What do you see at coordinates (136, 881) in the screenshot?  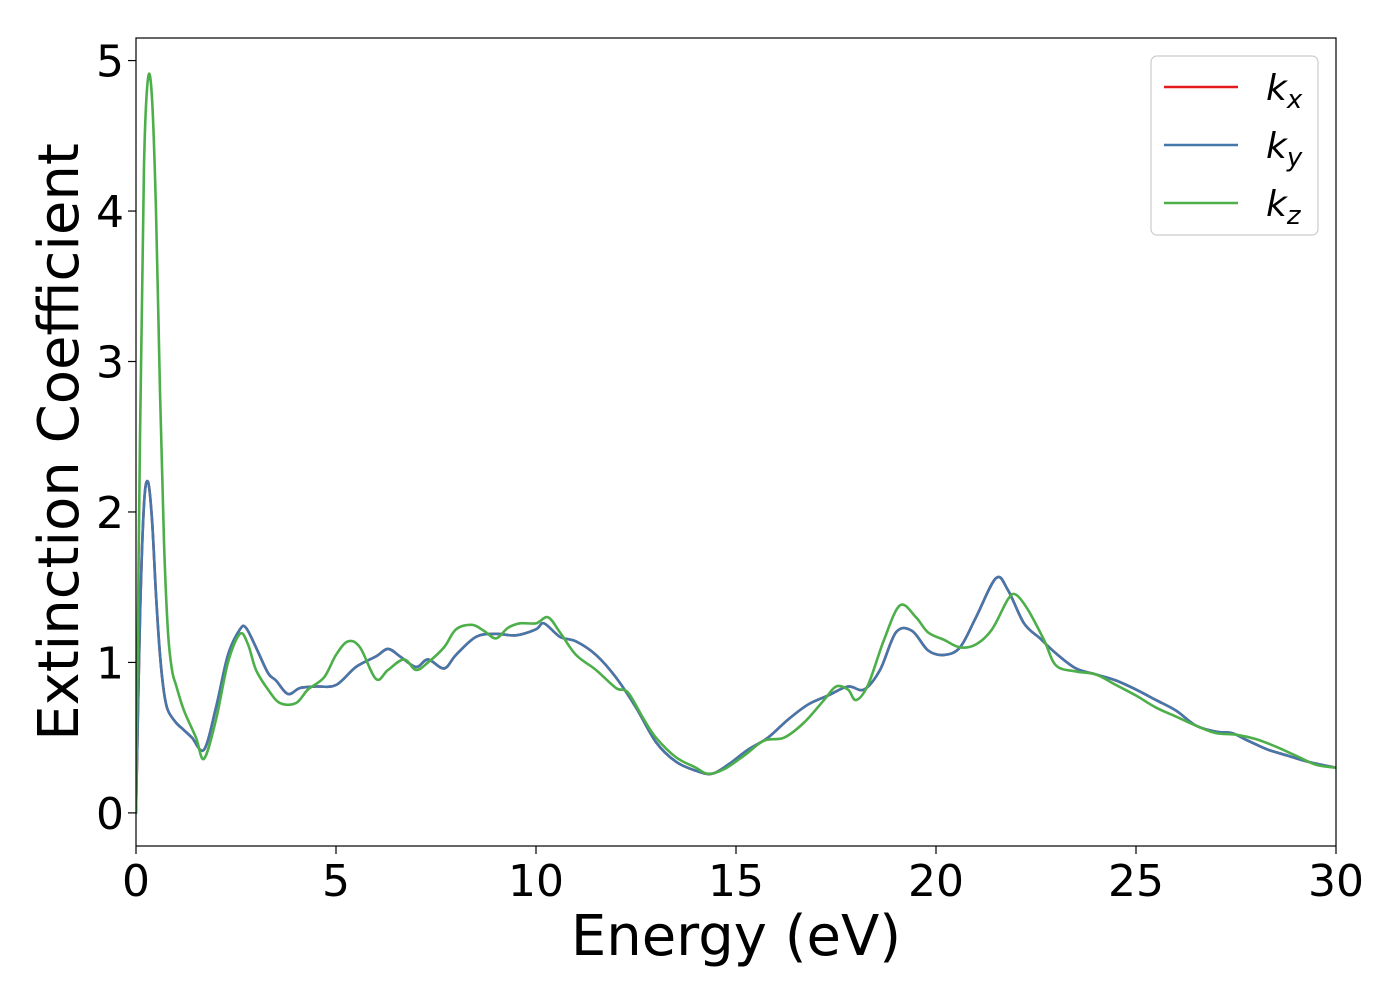 I see `x-tick-label: 0` at bounding box center [136, 881].